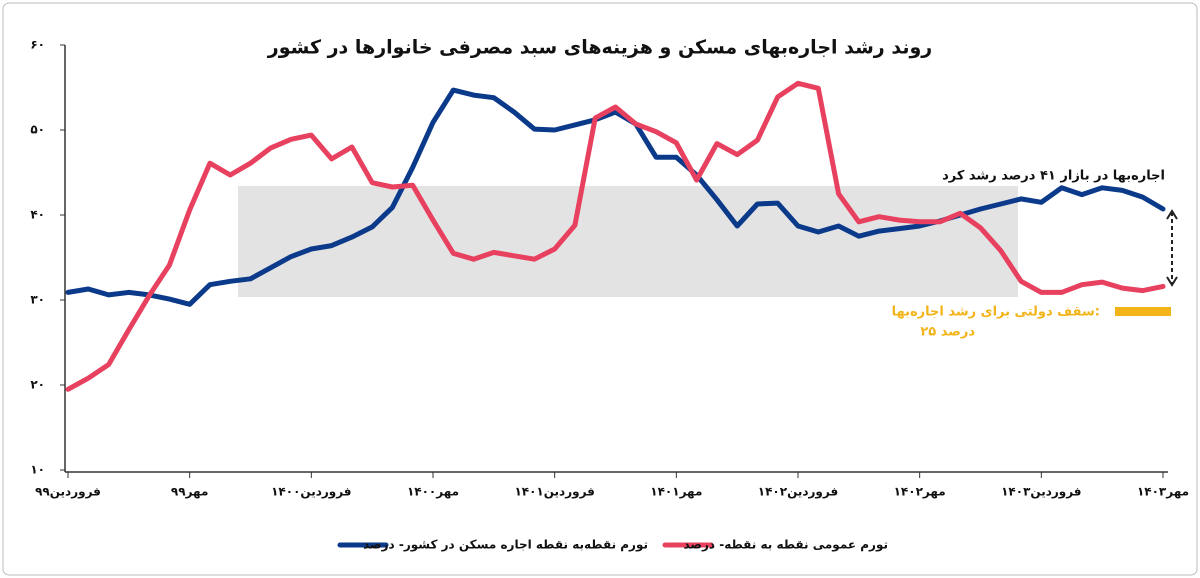 The height and width of the screenshot is (578, 1200). I want to click on x-tick-label: مهر۱۴۰۳, so click(1163, 492).